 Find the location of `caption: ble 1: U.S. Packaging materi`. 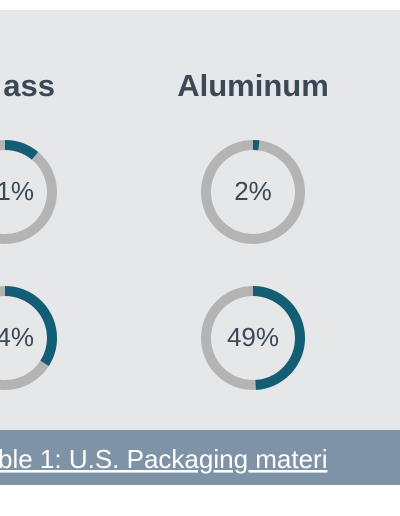

caption: ble 1: U.S. Packaging materi is located at coordinates (164, 459).